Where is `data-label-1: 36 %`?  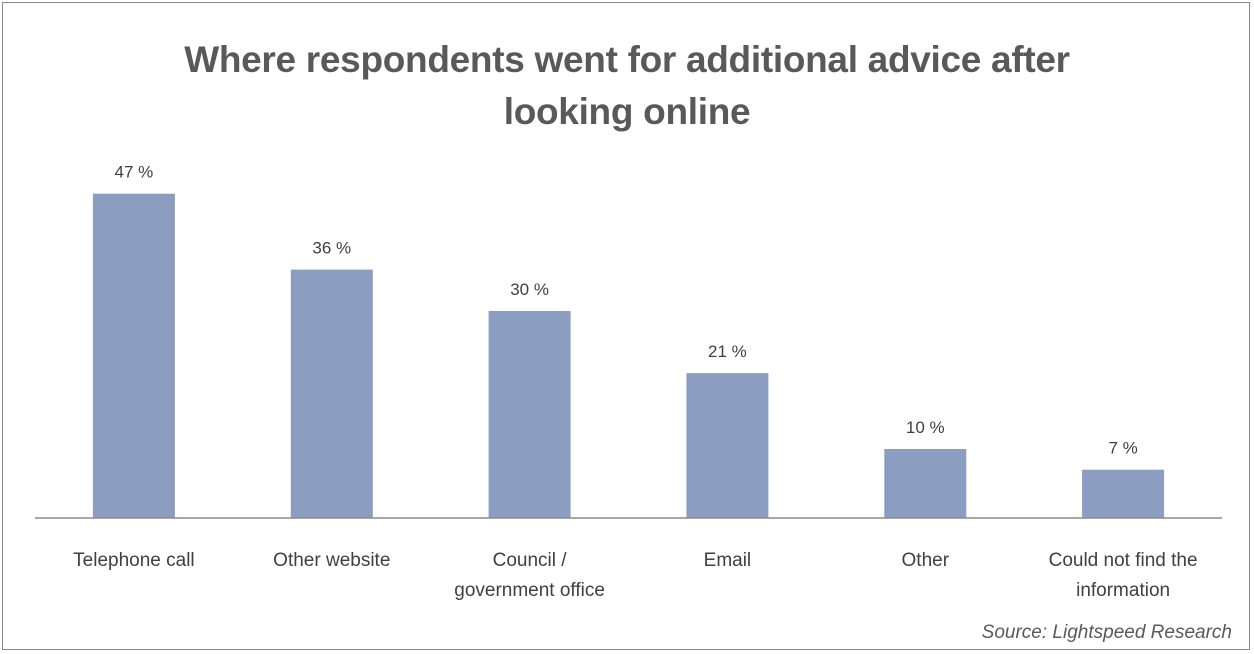
data-label-1: 36 % is located at coordinates (331, 248).